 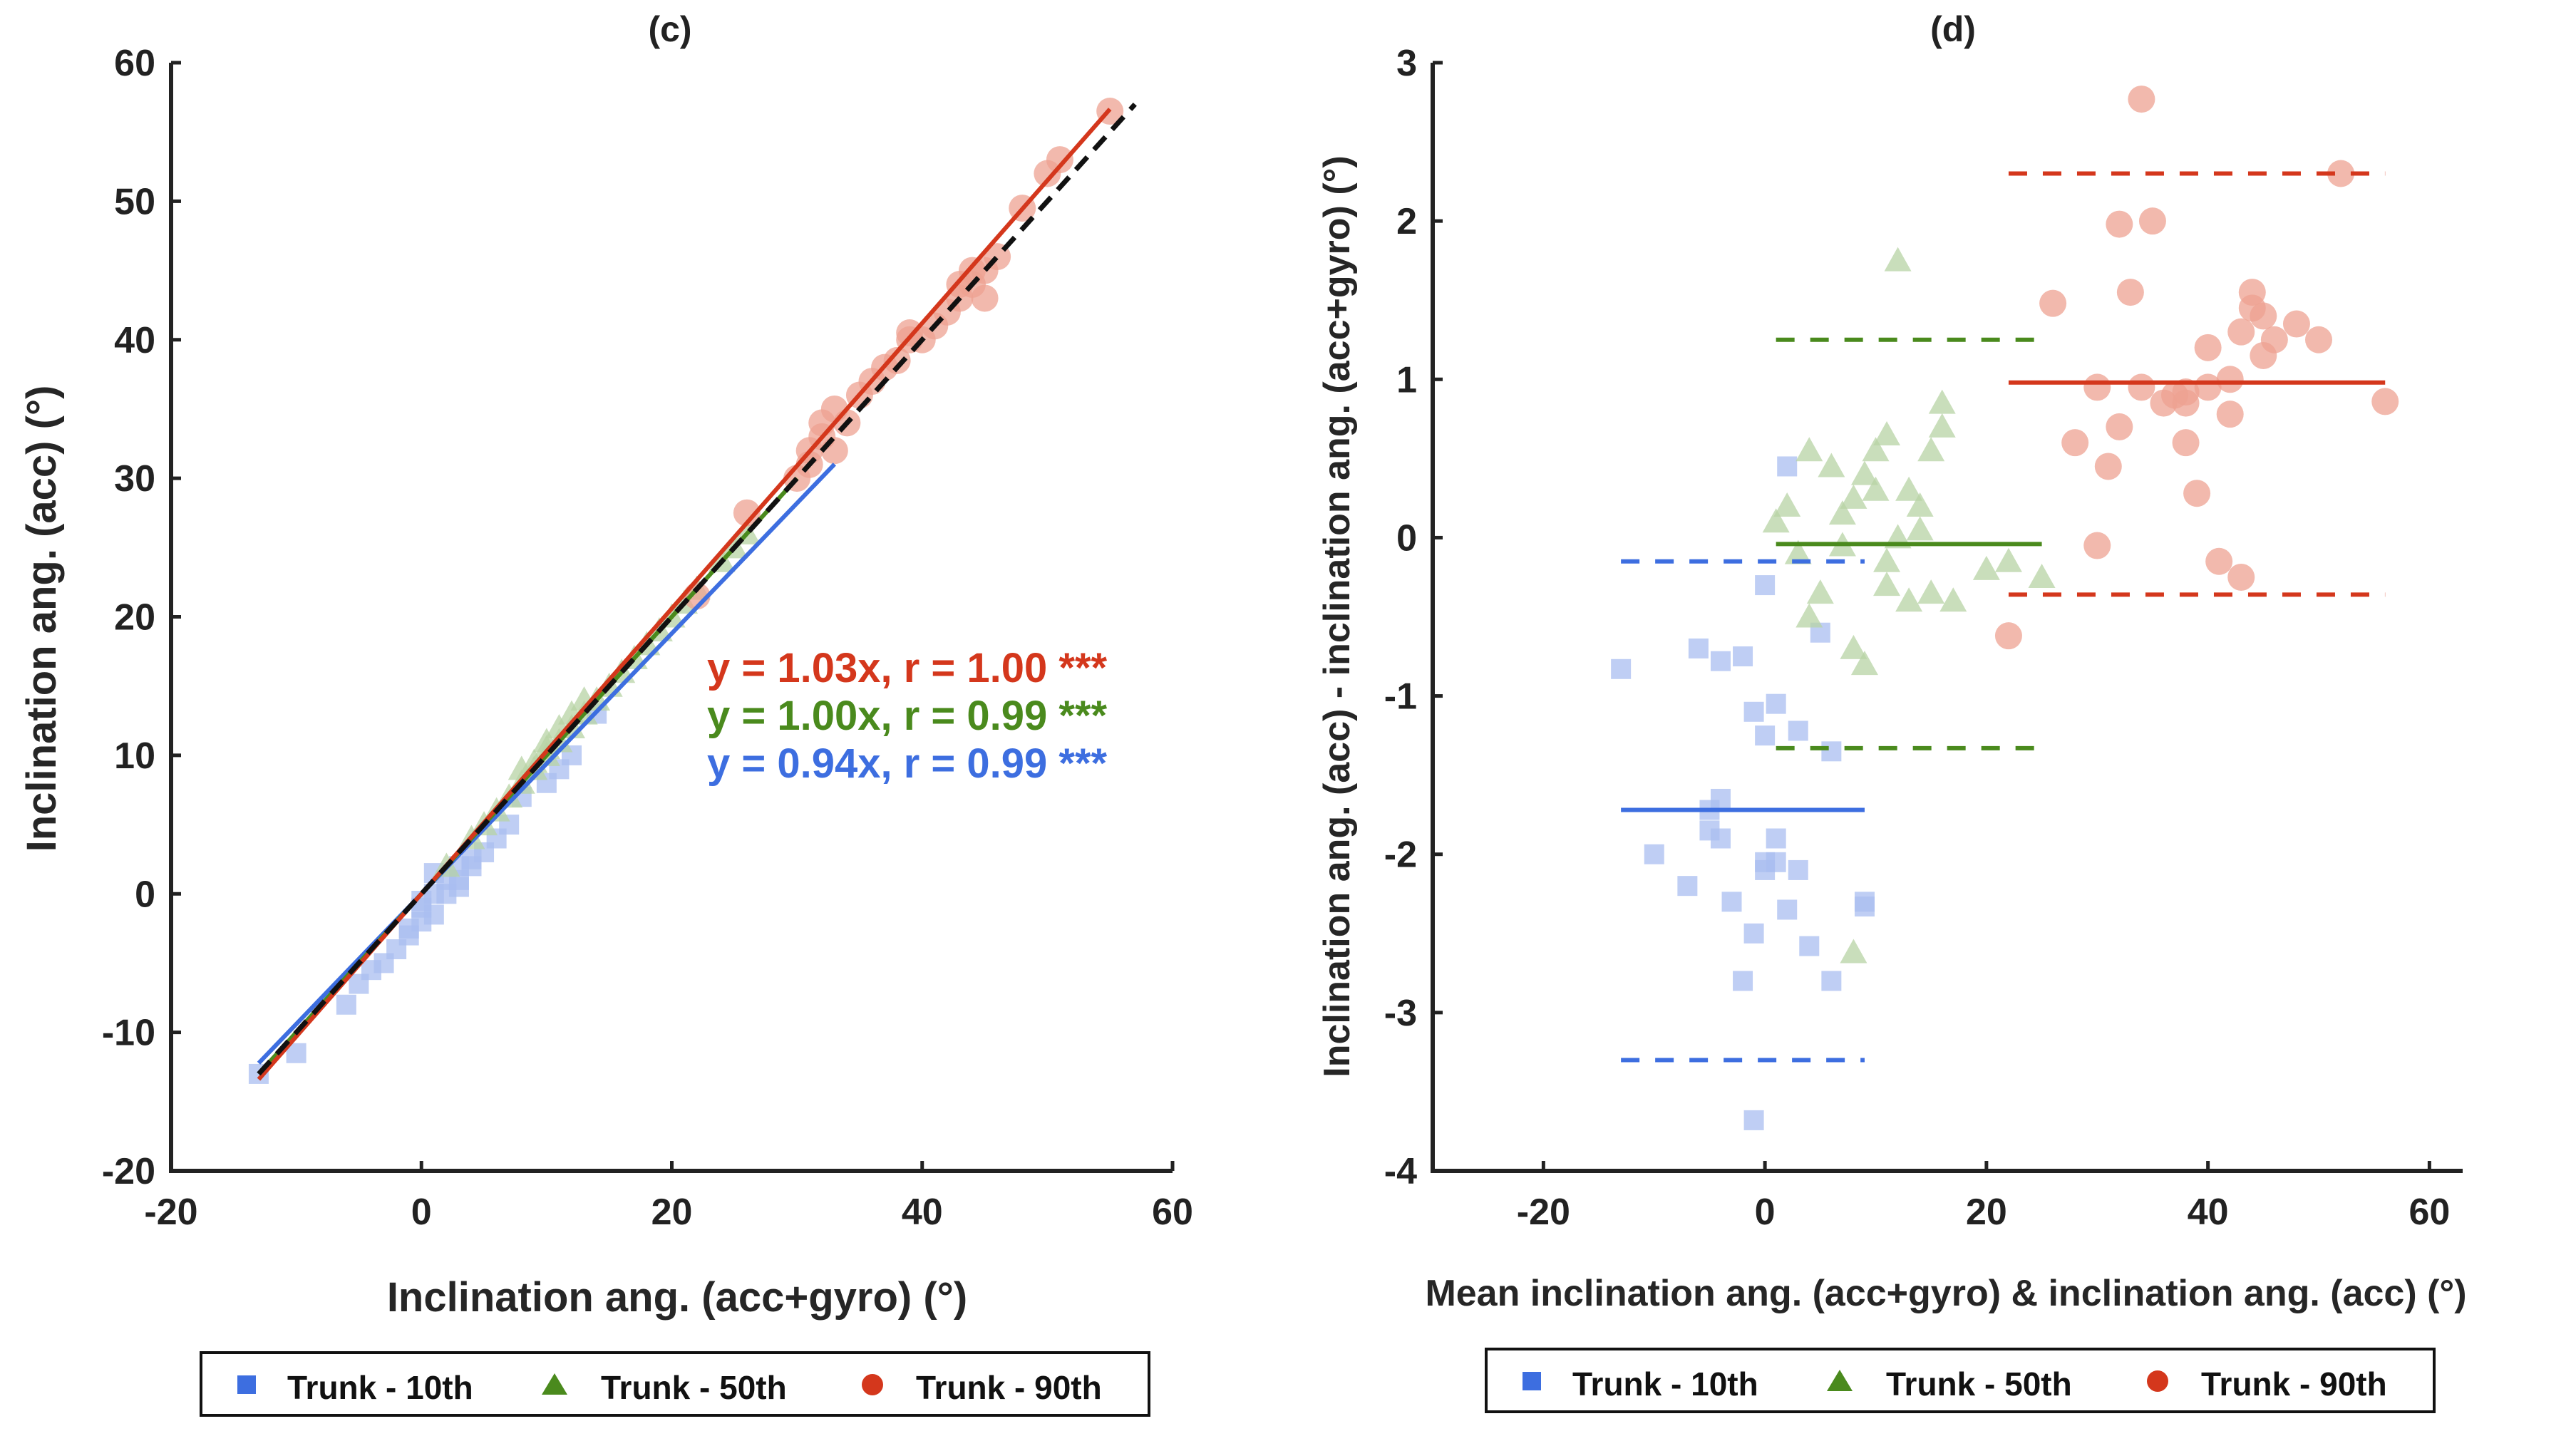 I want to click on chart-d-ytick-label-4: 0, so click(x=1406, y=538).